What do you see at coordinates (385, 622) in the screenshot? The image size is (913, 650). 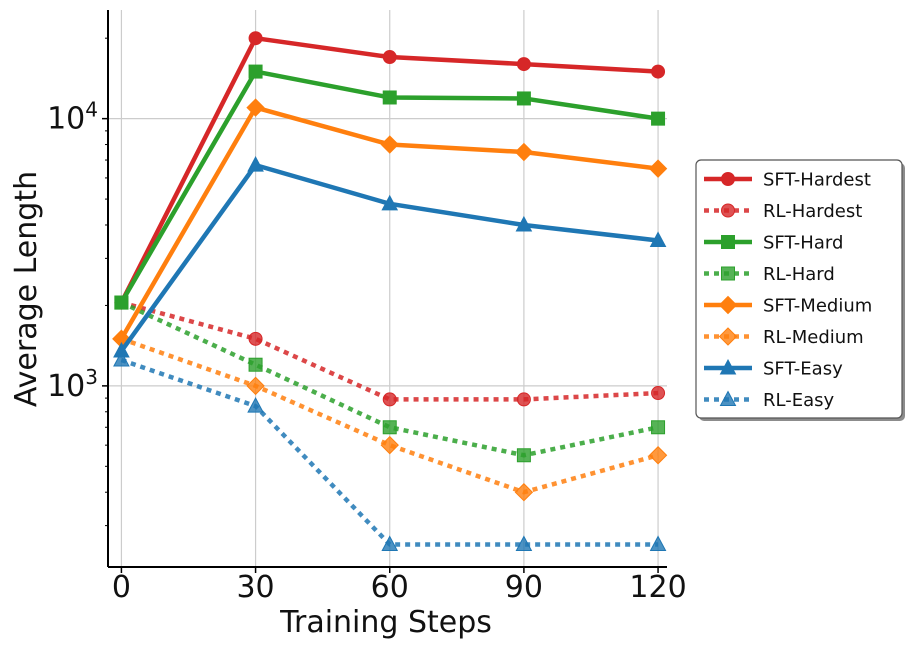 I see `x-axis-label: Training Steps` at bounding box center [385, 622].